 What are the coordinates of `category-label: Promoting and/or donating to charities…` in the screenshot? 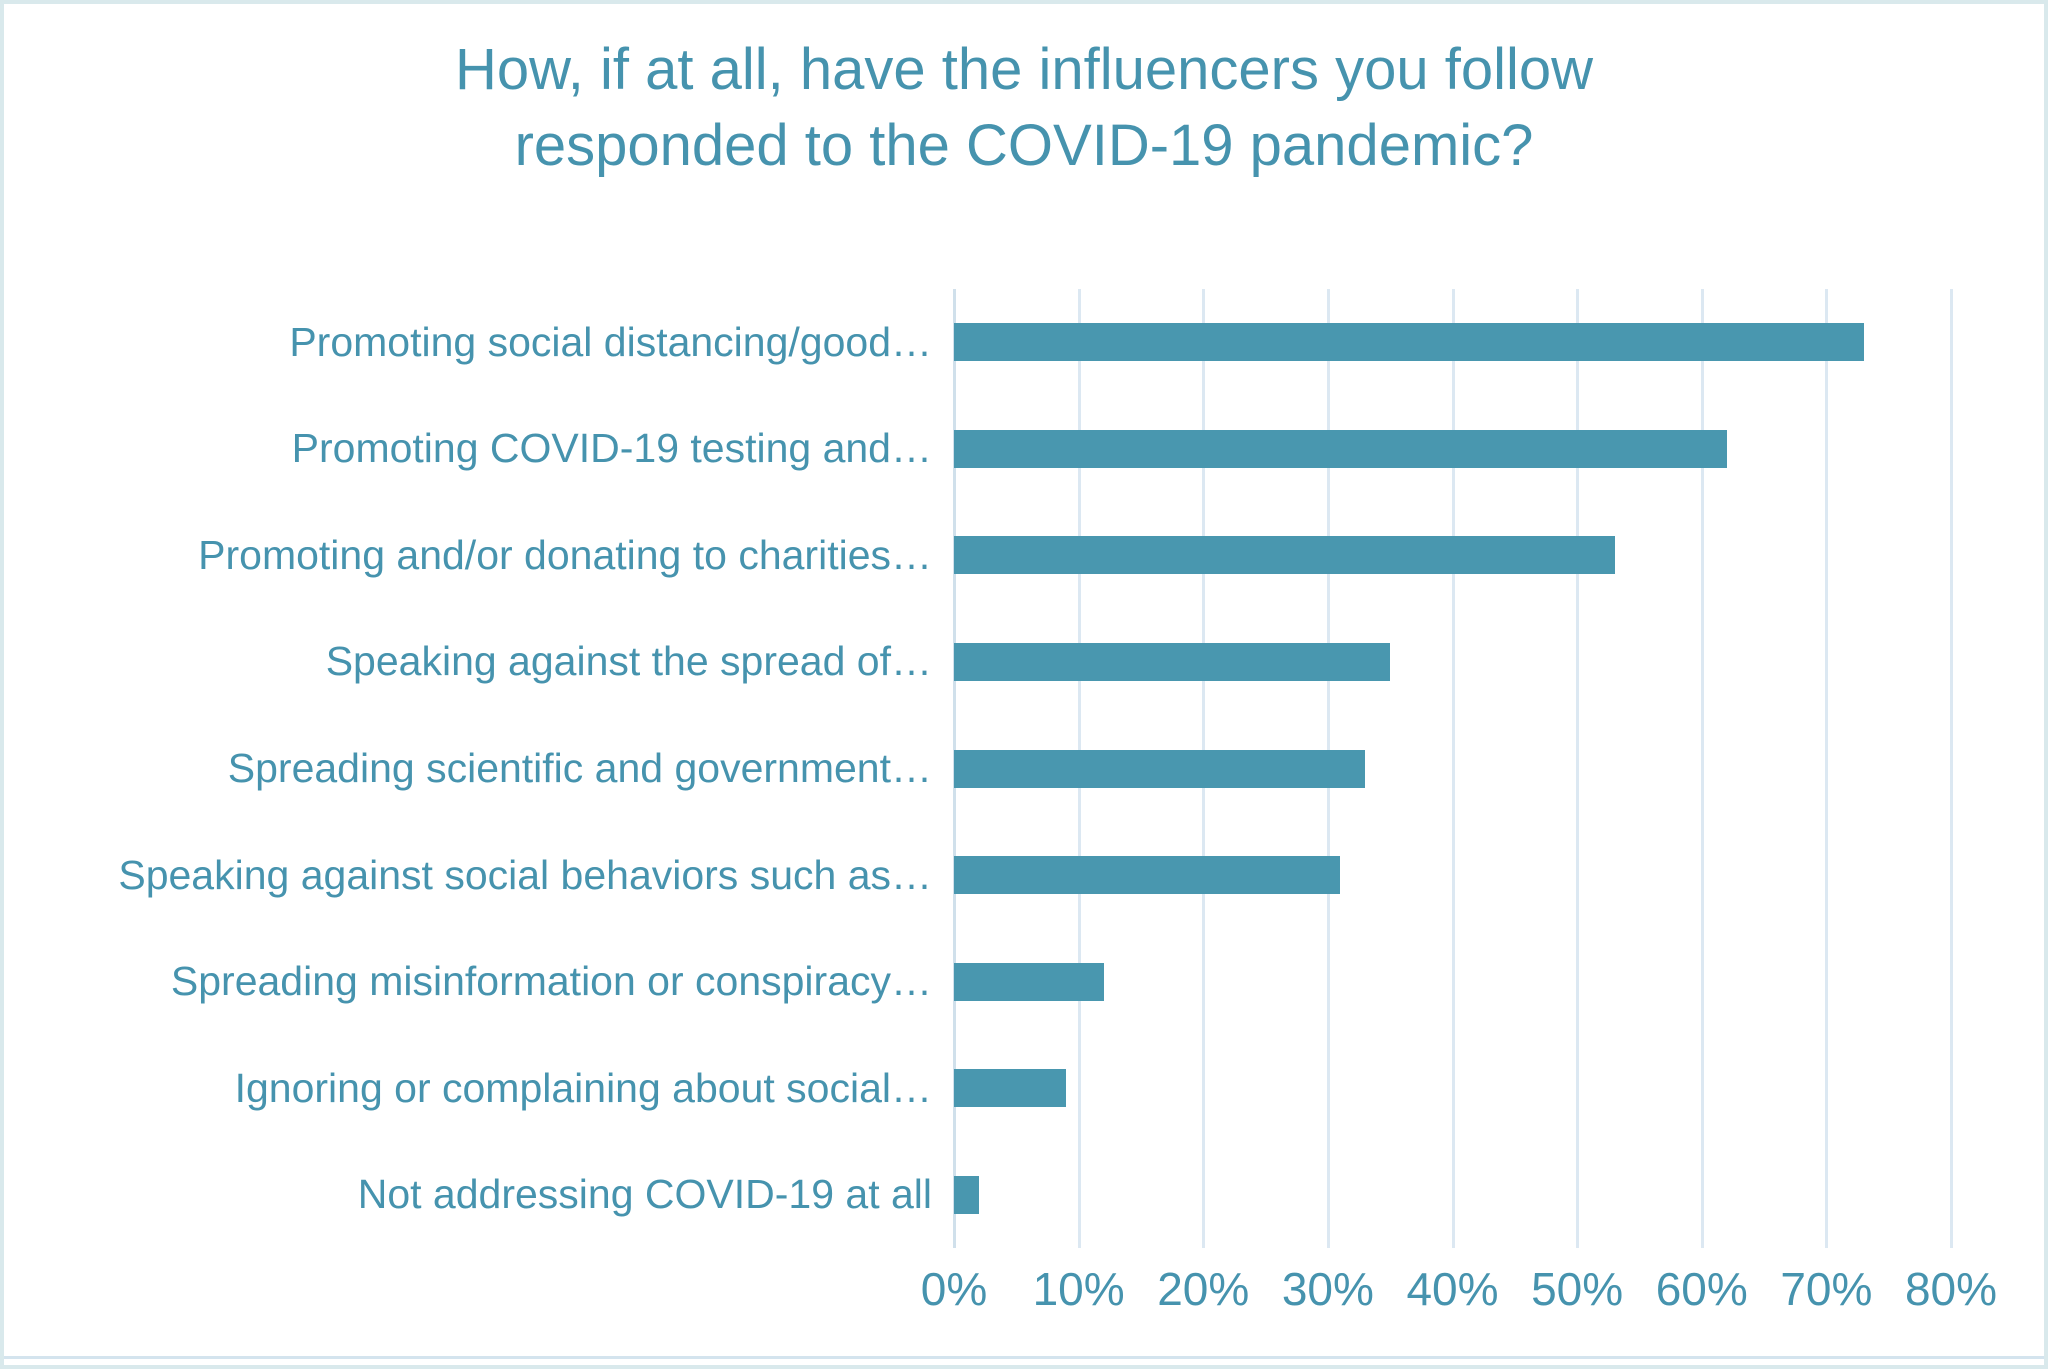 It's located at (565, 554).